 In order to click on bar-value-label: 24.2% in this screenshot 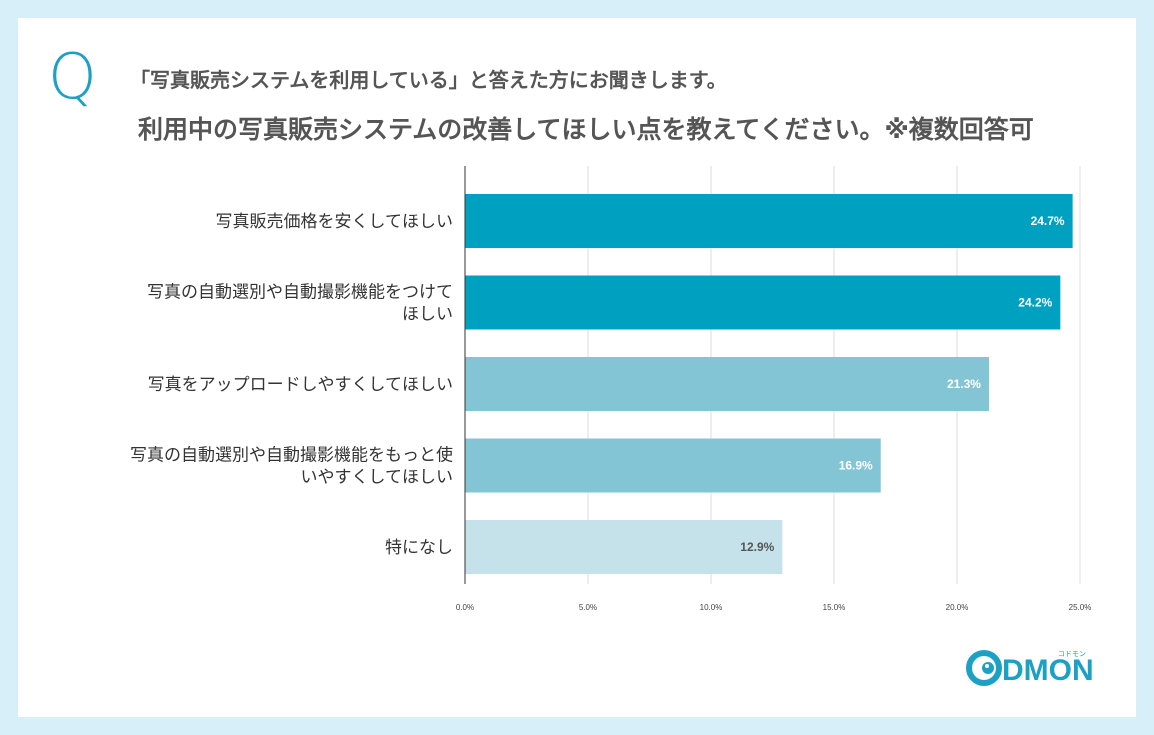, I will do `click(1035, 303)`.